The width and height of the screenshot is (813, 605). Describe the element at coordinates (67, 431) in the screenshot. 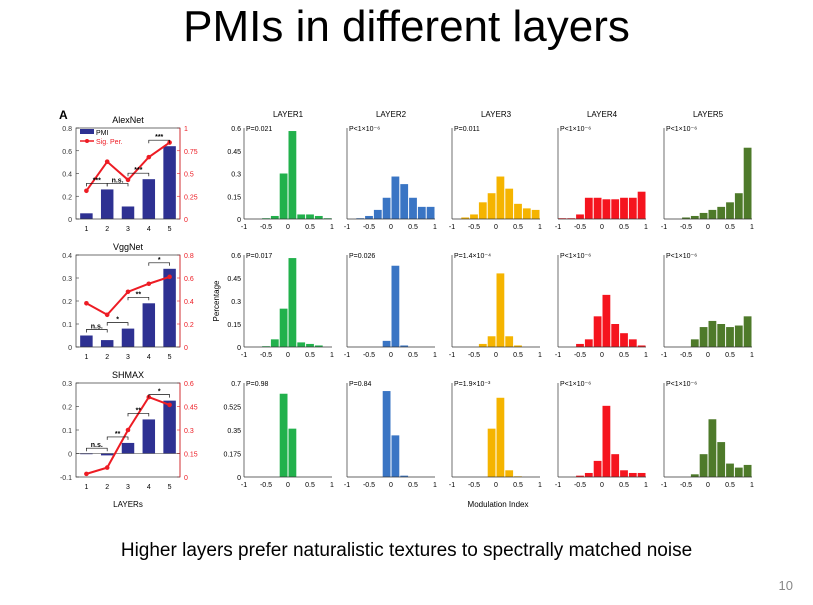

I see `y-tick-label: 0.1` at that location.